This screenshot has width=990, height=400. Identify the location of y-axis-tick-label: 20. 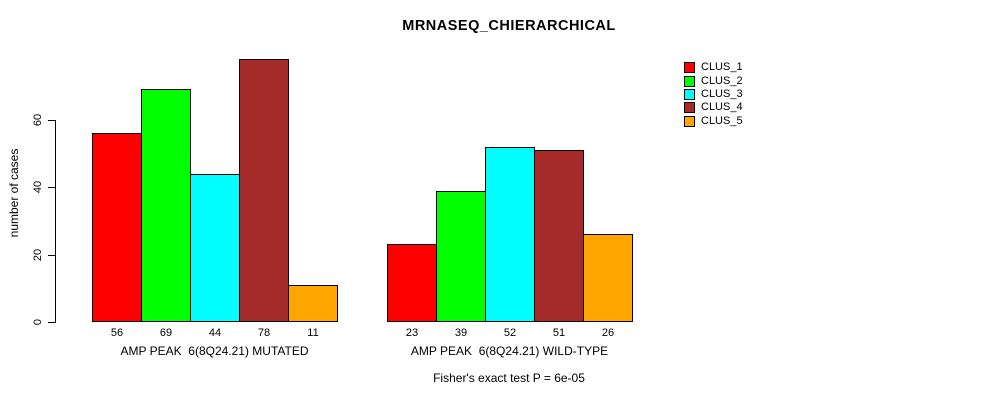
(38, 254).